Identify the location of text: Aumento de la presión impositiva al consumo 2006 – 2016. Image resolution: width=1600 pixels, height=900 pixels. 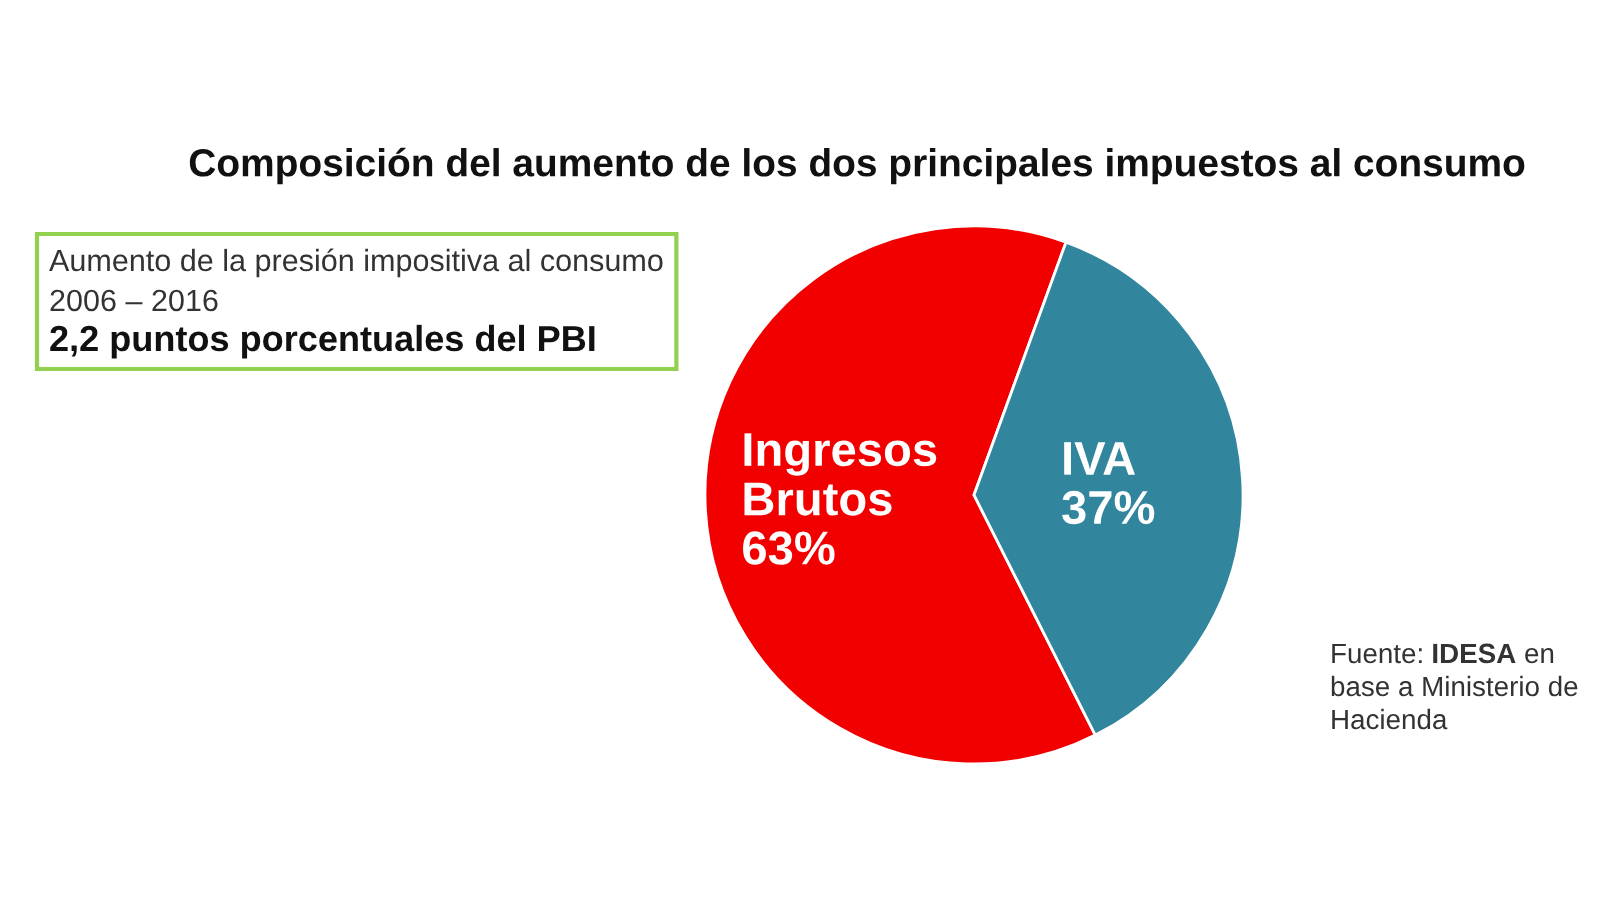
(356, 280).